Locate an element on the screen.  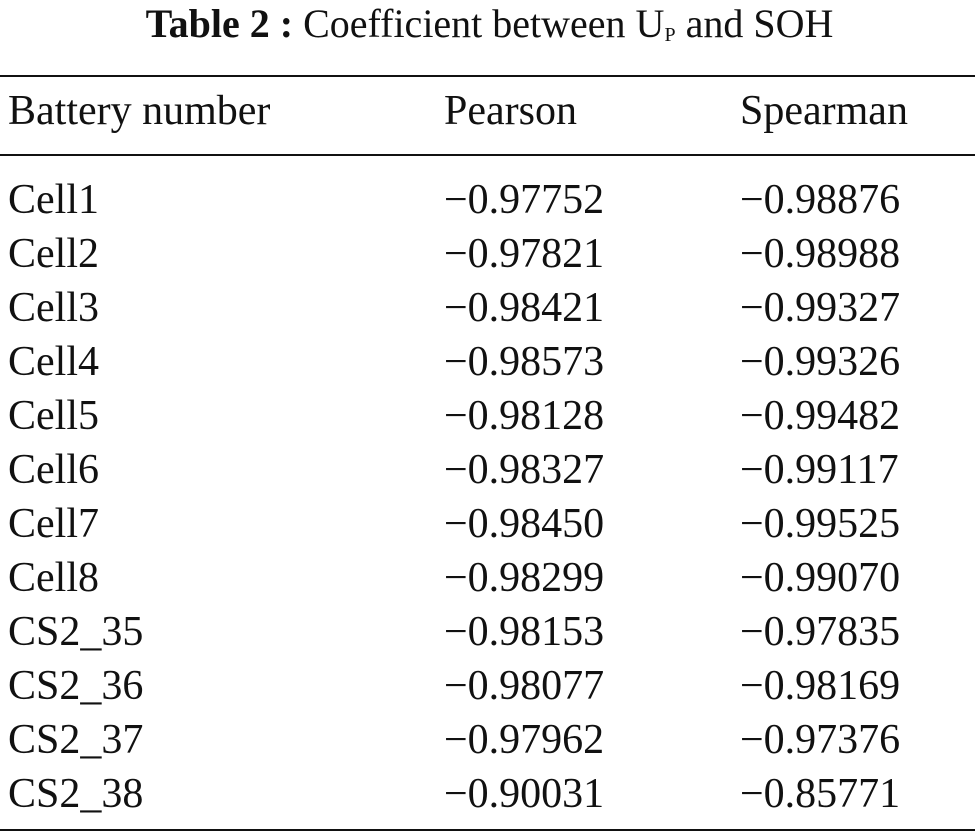
table-cell: −0.99070 is located at coordinates (820, 578).